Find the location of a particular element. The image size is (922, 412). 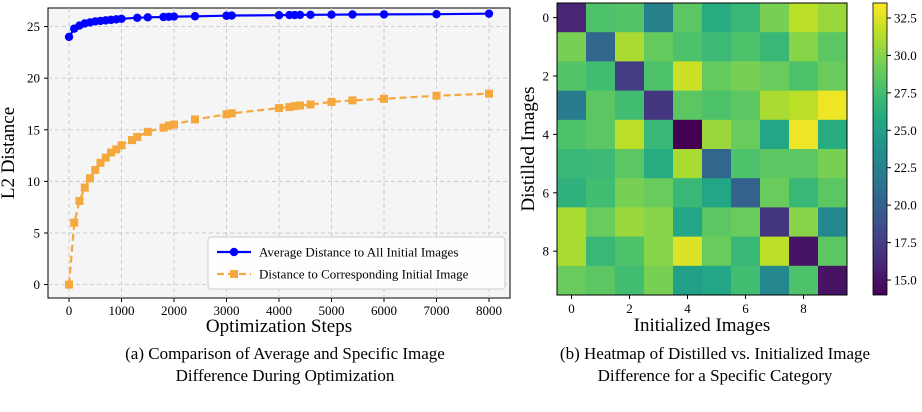

heatmap-x-tick-label: 0 is located at coordinates (571, 308).